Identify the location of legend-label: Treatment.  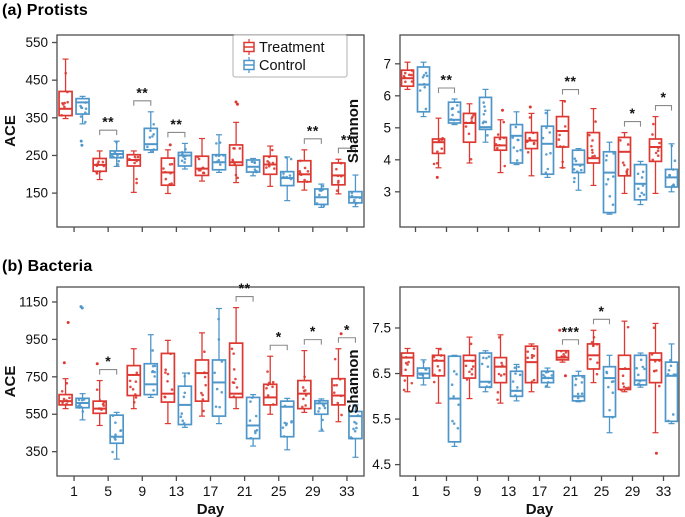
(292, 48).